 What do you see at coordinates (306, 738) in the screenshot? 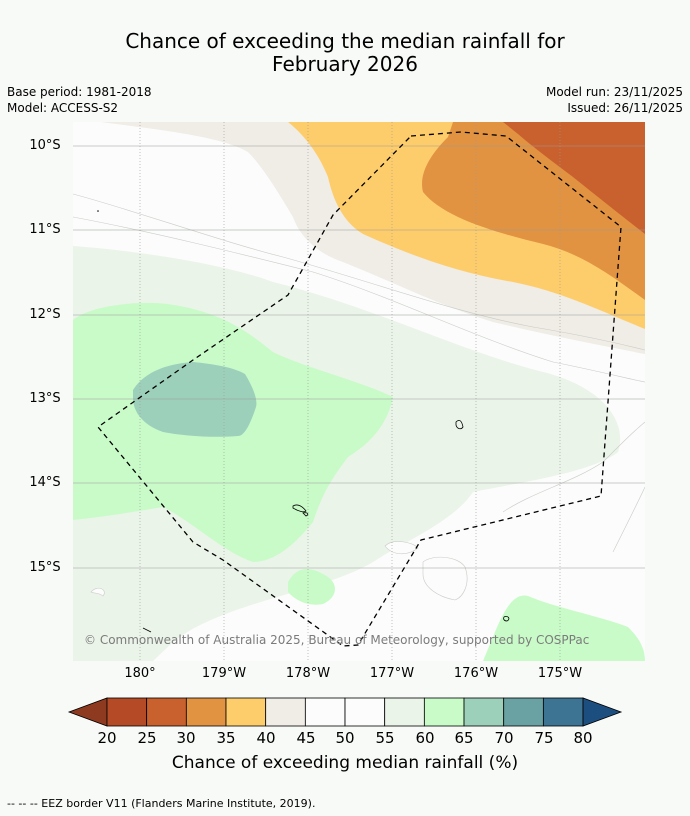
I see `cb-label-45: 45` at bounding box center [306, 738].